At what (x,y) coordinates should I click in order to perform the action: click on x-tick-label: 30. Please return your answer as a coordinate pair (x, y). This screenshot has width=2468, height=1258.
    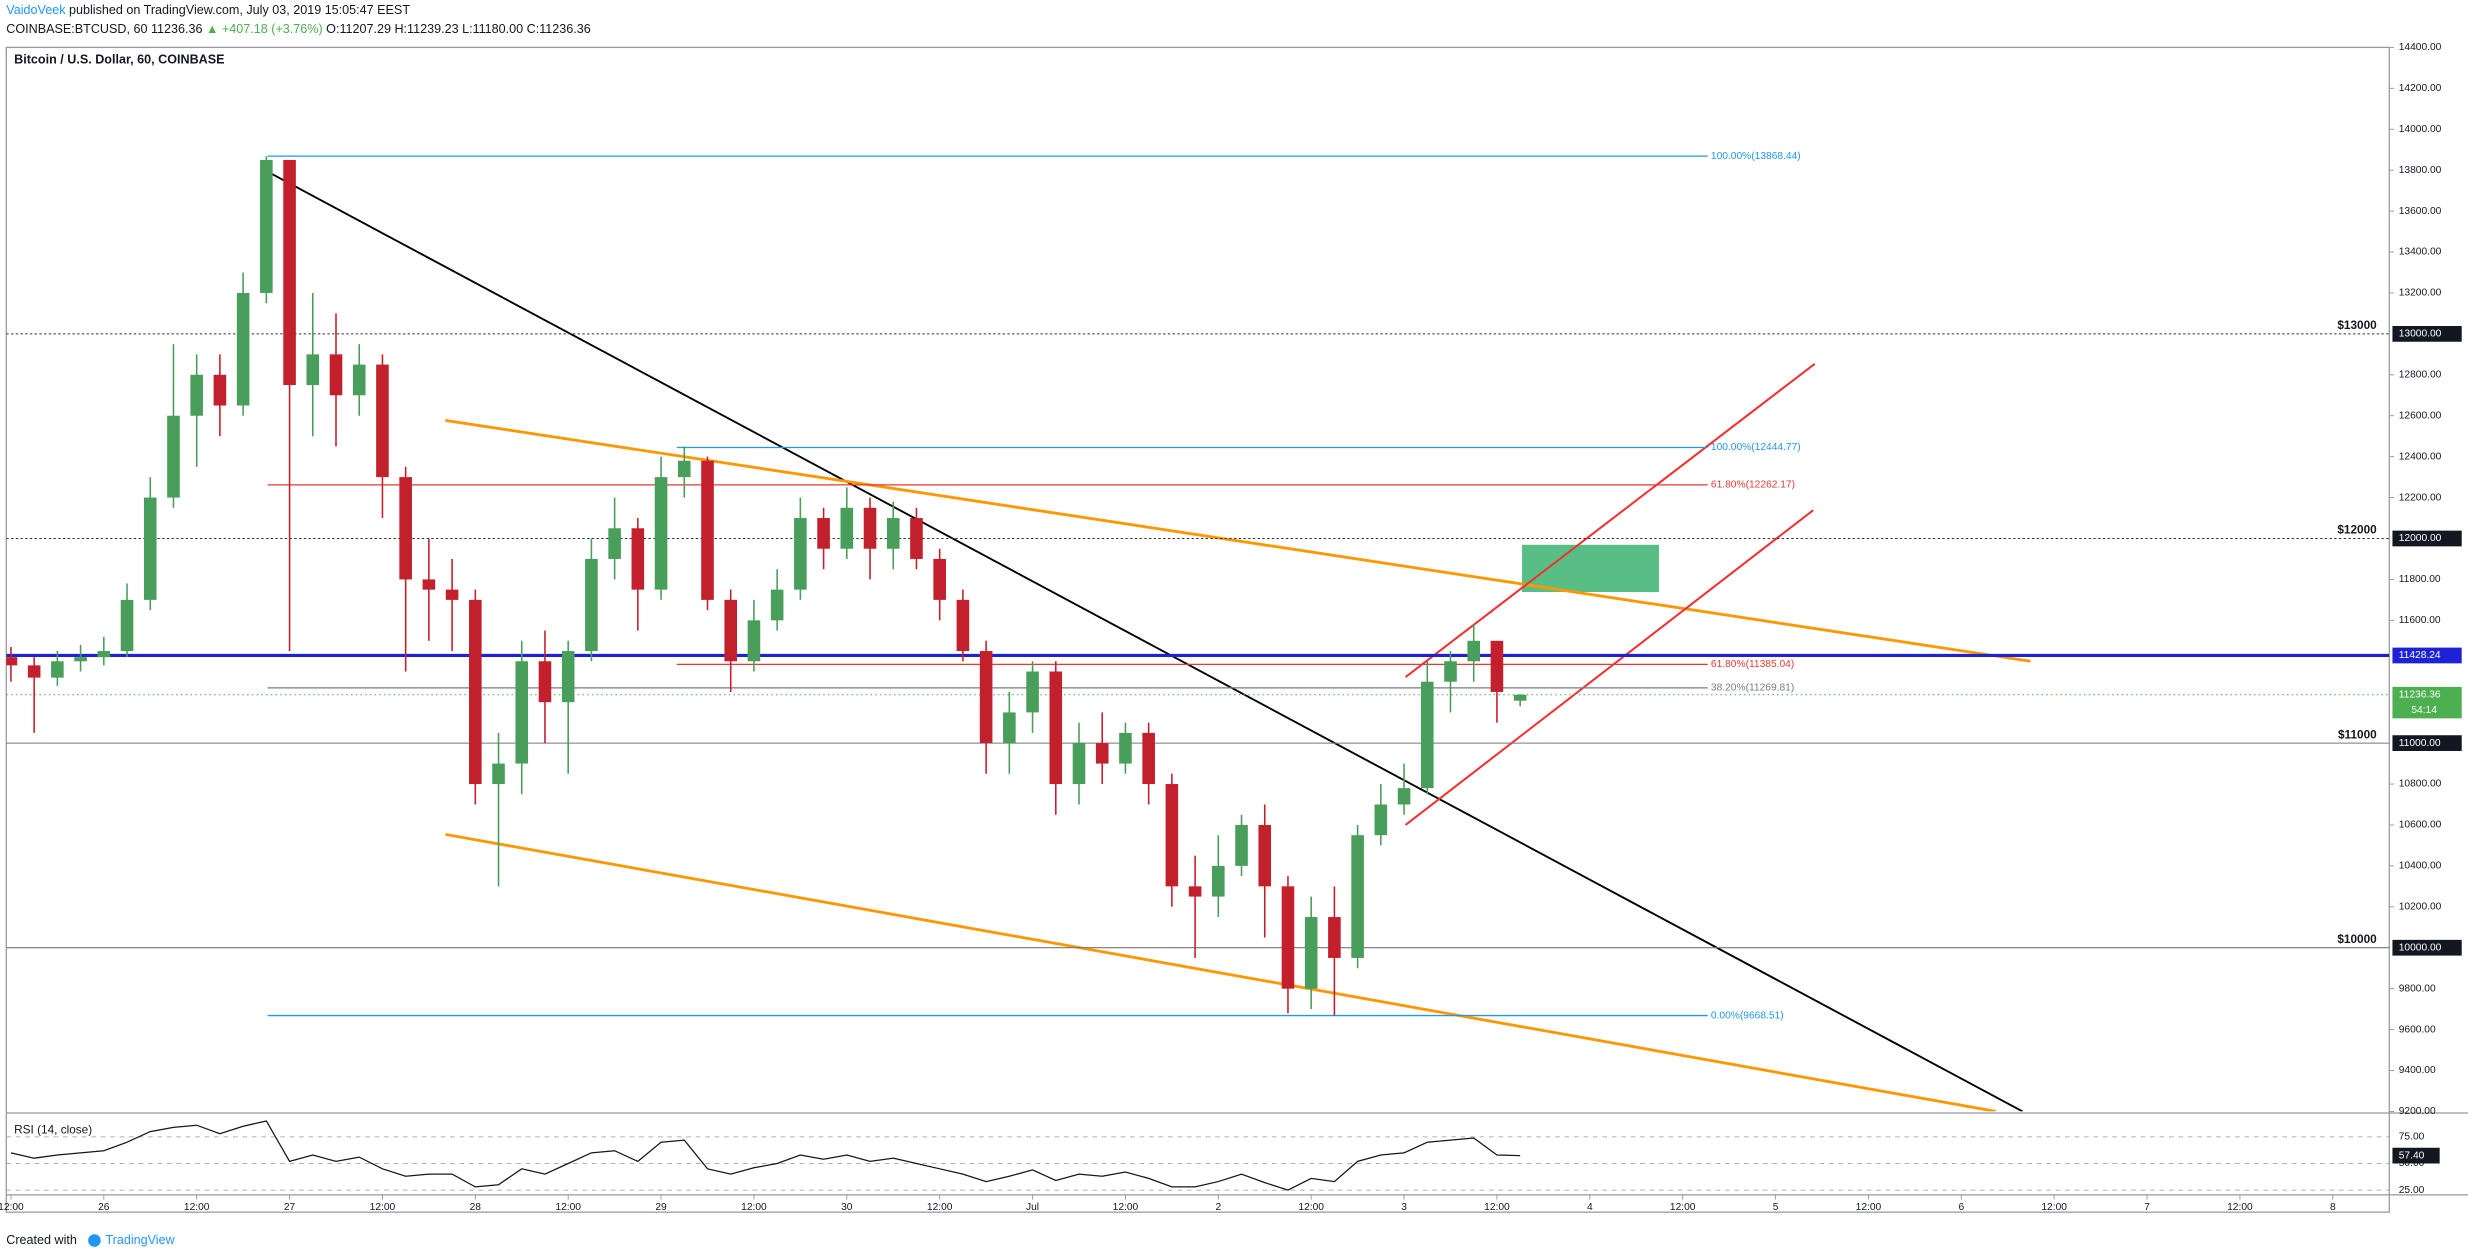
    Looking at the image, I should click on (847, 1207).